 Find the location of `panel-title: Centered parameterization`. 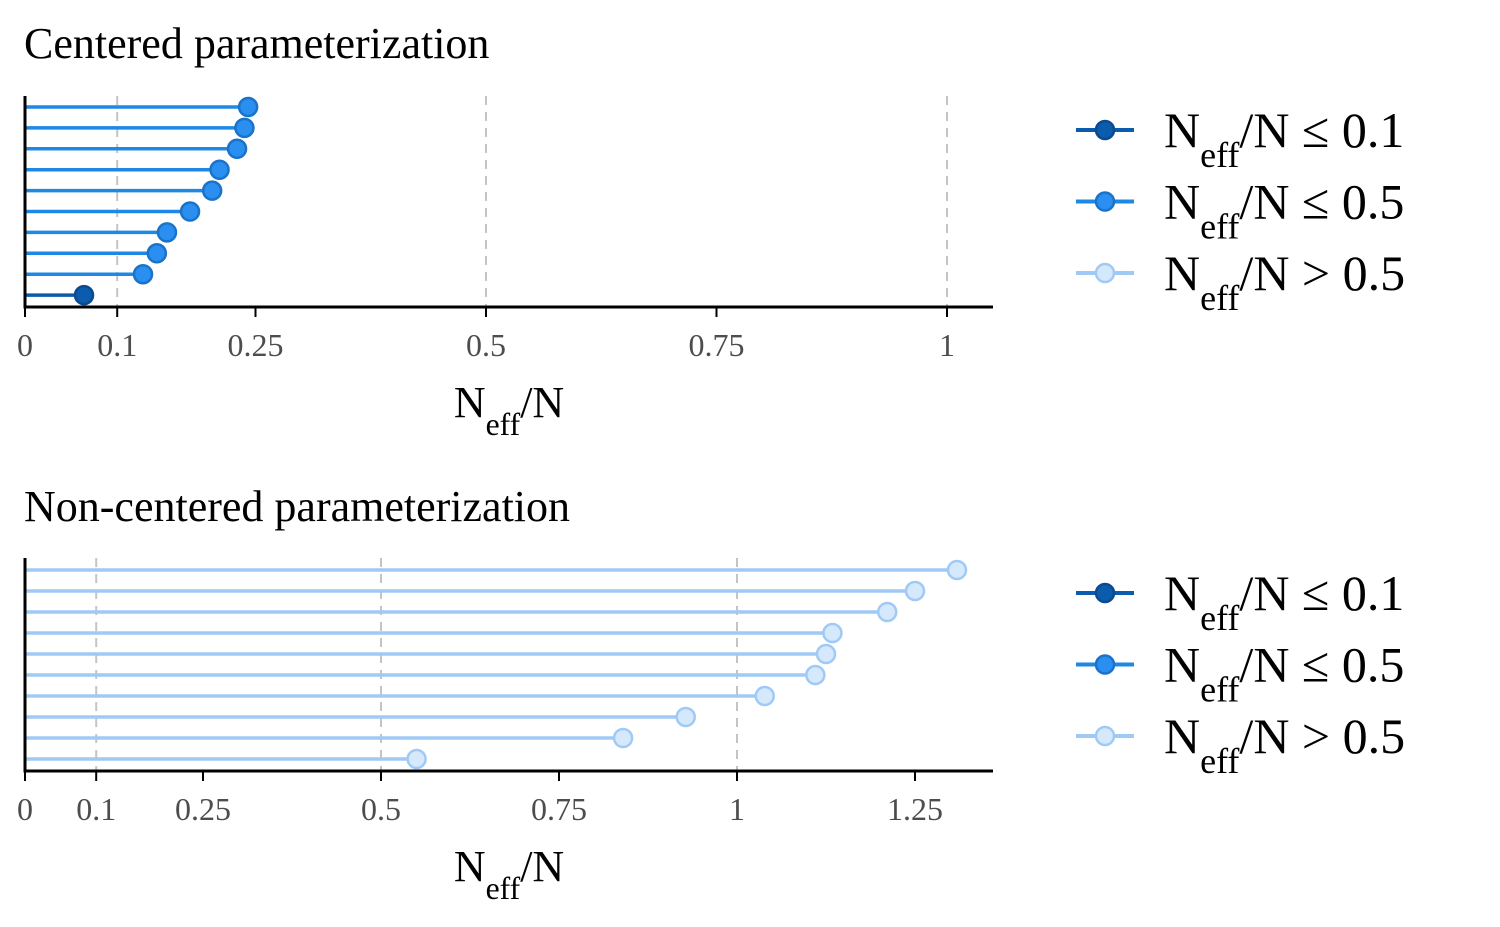

panel-title: Centered parameterization is located at coordinates (256, 43).